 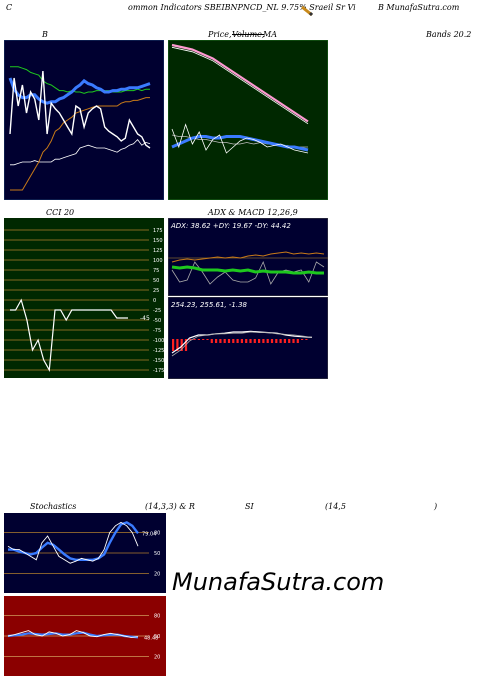 I want to click on bands-title: Bands 20.2, so click(x=449, y=34).